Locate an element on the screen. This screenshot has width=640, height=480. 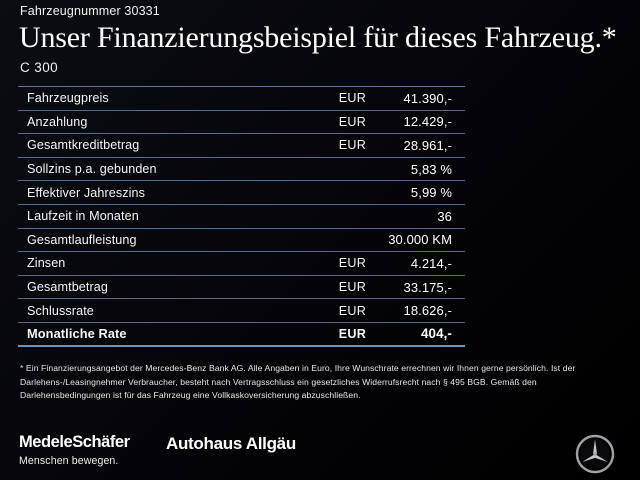
row-label: Effektiver Jahreszins is located at coordinates (86, 192).